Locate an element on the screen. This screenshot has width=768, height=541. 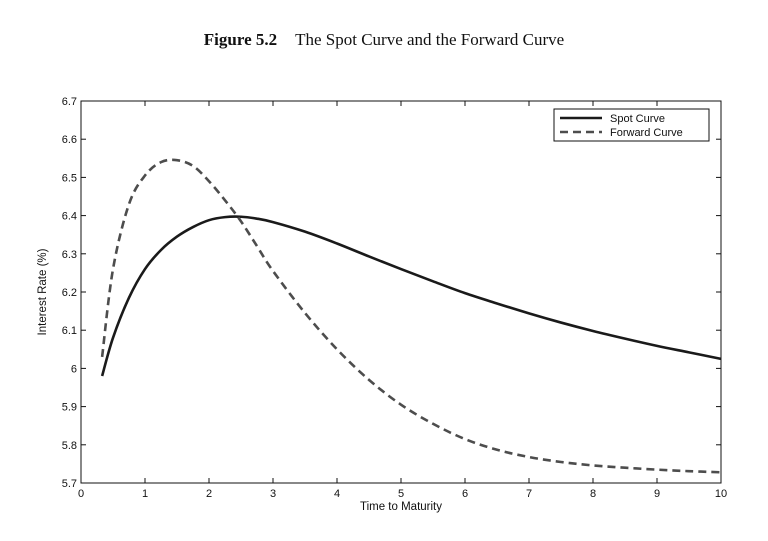
x-tick-label: 3 is located at coordinates (273, 494).